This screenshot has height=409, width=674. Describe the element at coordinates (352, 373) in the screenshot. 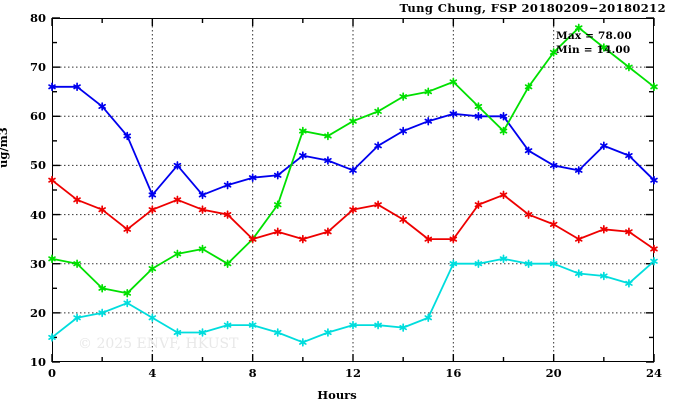

I see `x-tick-label: 12` at that location.